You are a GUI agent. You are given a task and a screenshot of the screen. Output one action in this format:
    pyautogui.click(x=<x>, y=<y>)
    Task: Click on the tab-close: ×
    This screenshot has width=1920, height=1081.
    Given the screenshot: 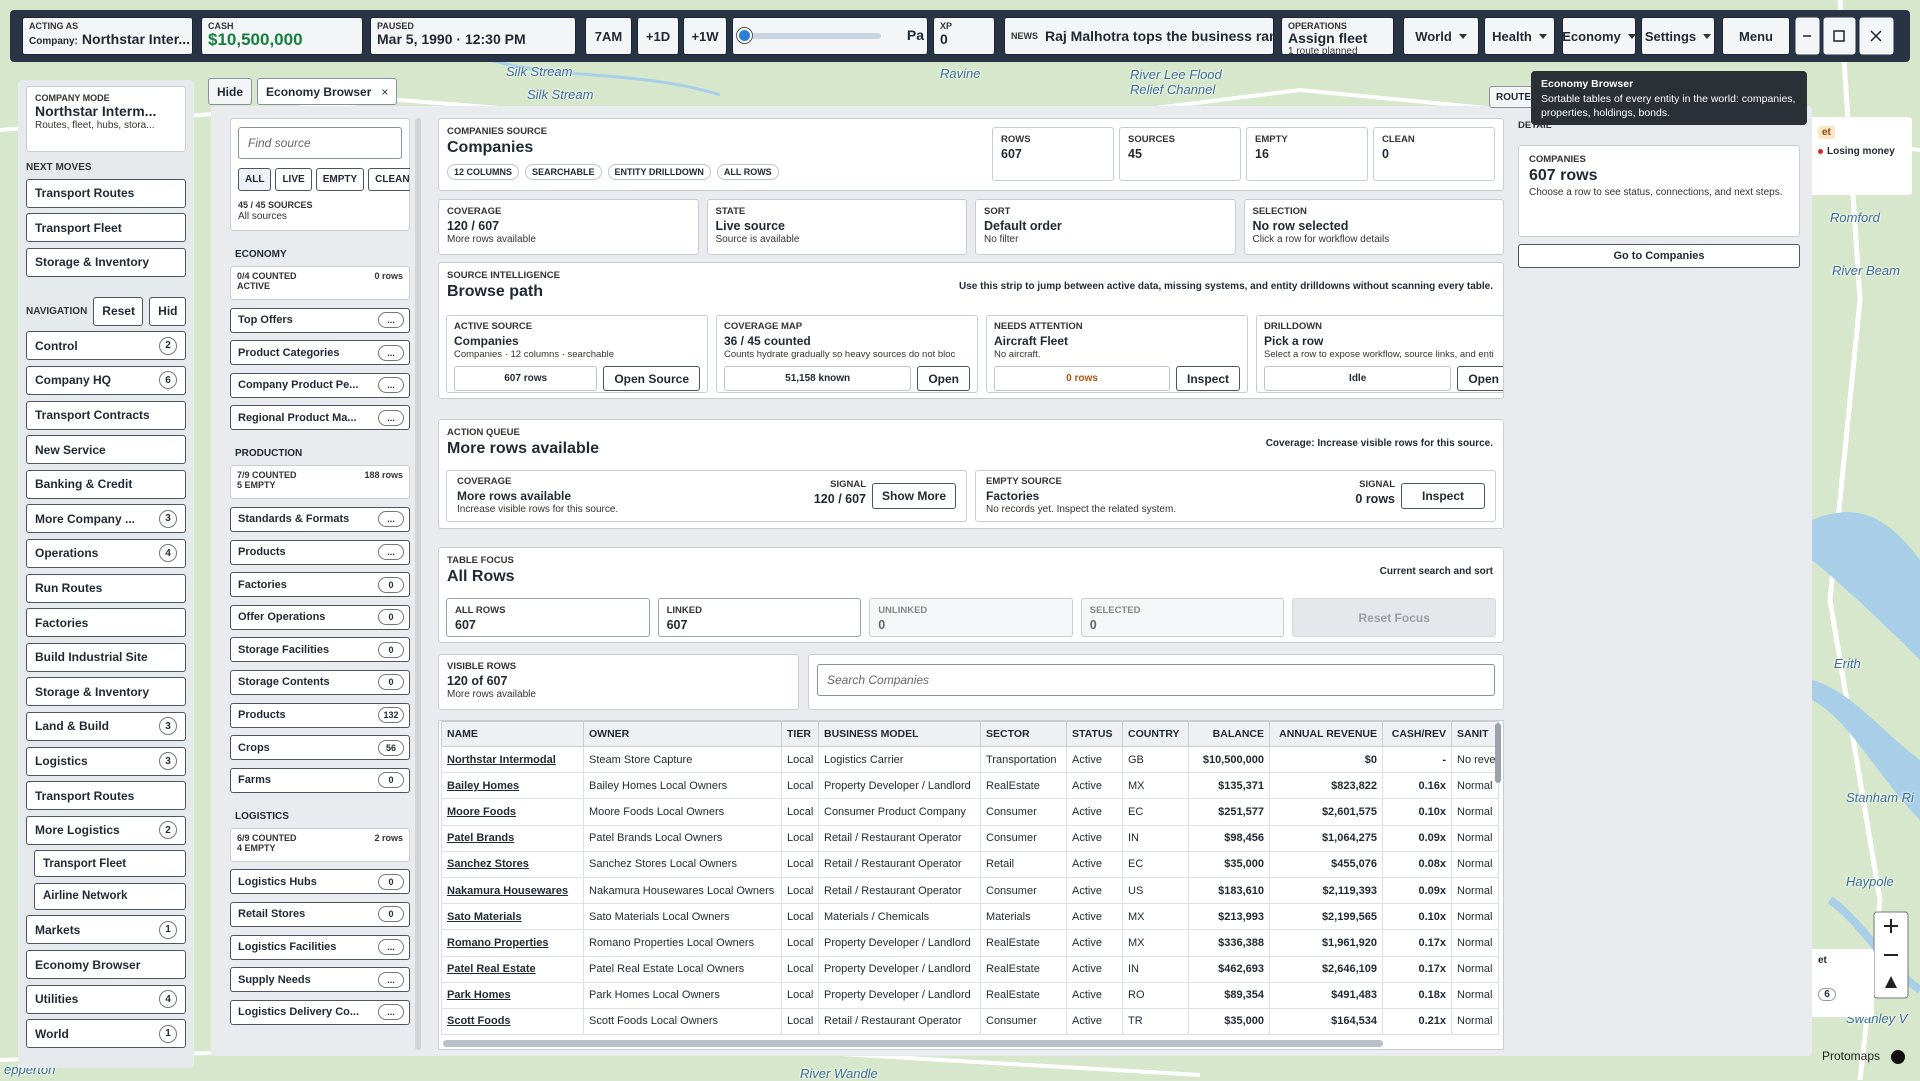 What is the action you would take?
    pyautogui.click(x=385, y=91)
    